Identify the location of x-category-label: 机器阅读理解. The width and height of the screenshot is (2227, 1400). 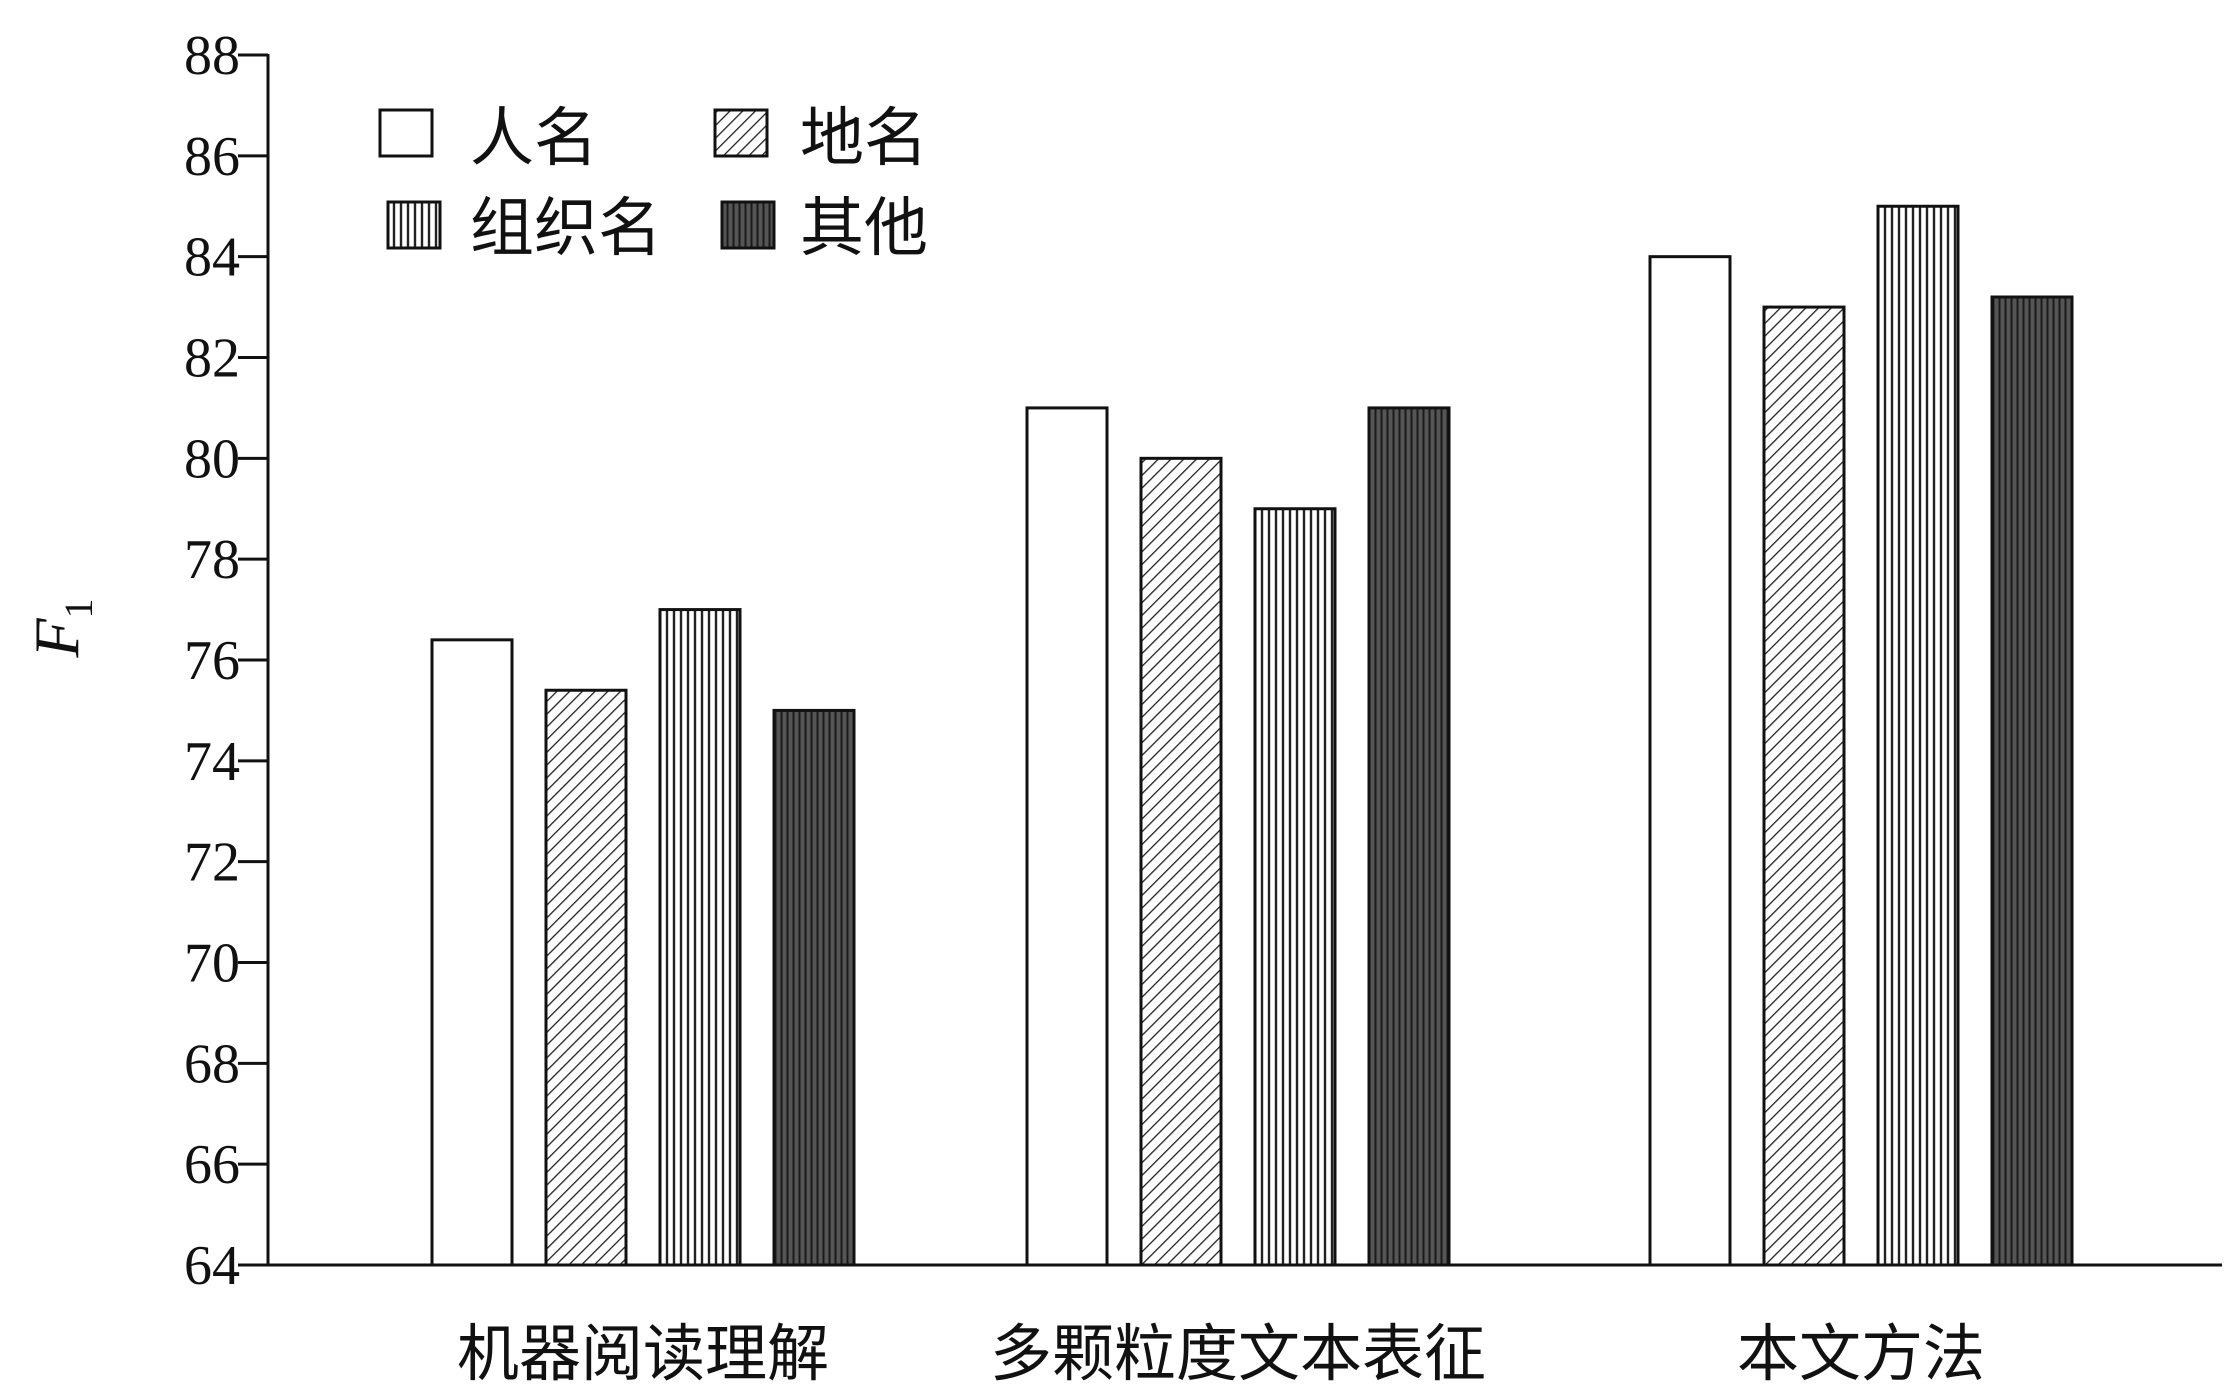
(643, 1353).